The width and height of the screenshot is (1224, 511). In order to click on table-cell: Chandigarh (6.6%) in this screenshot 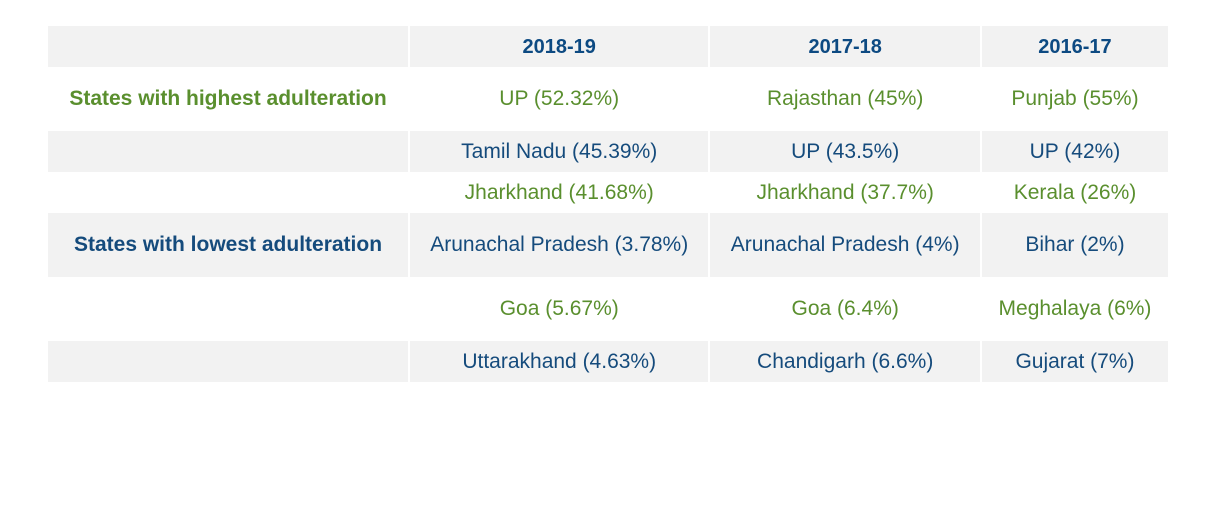, I will do `click(845, 361)`.